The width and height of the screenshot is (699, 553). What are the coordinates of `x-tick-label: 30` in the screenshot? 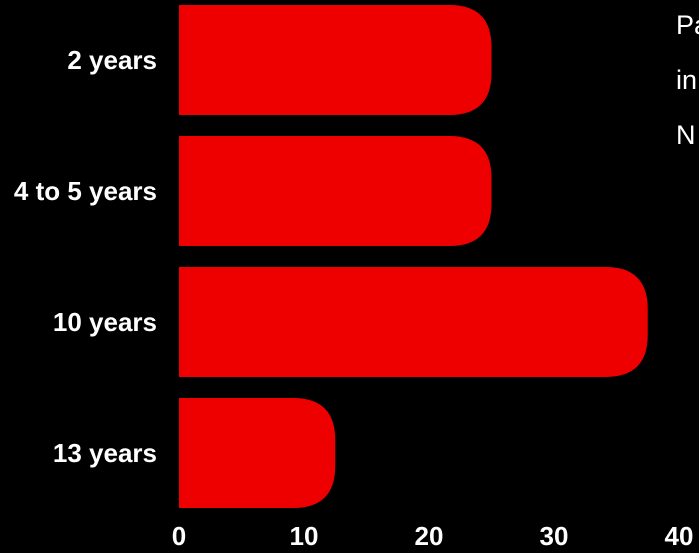 It's located at (554, 536).